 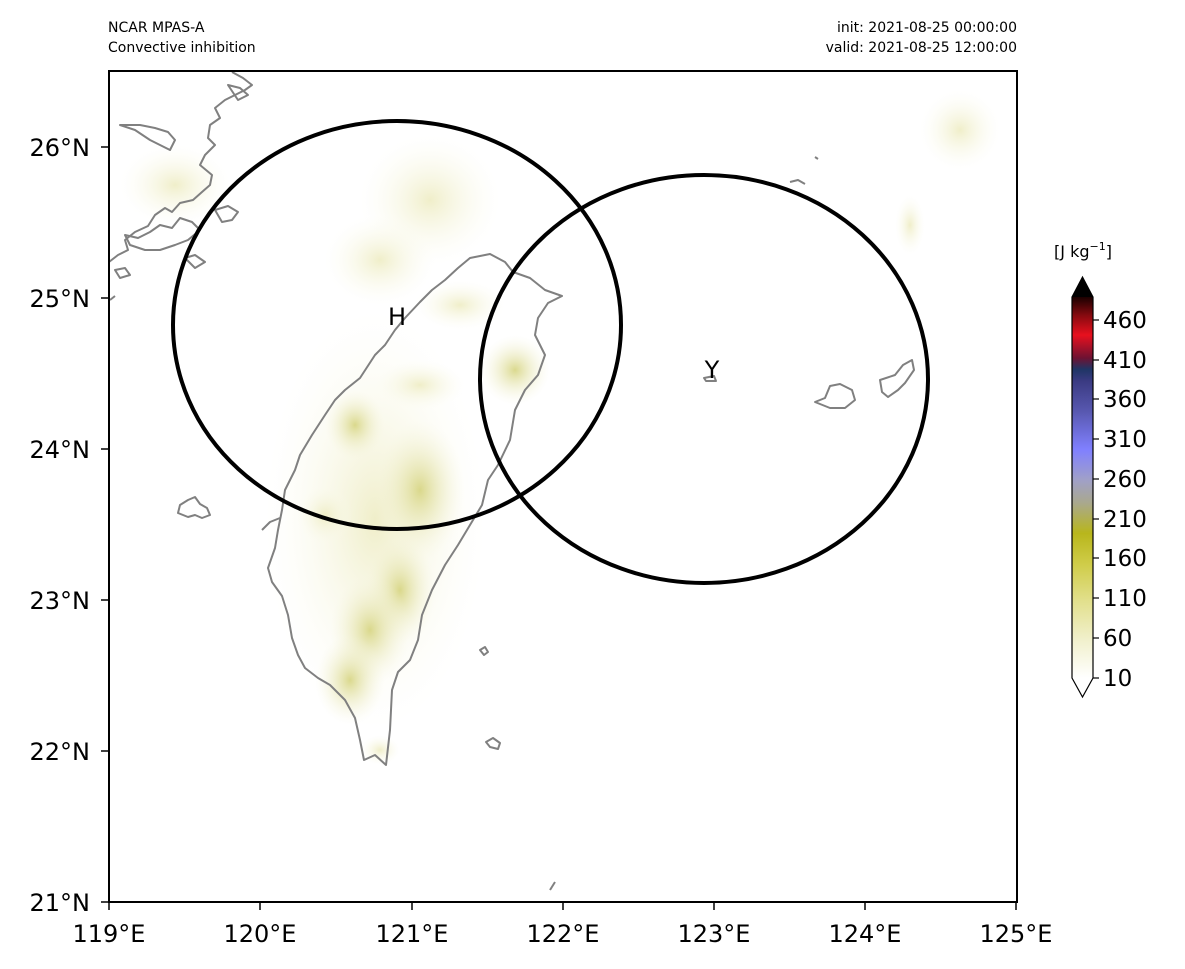 I want to click on model-name: NCAR MPAS-A, so click(x=156, y=28).